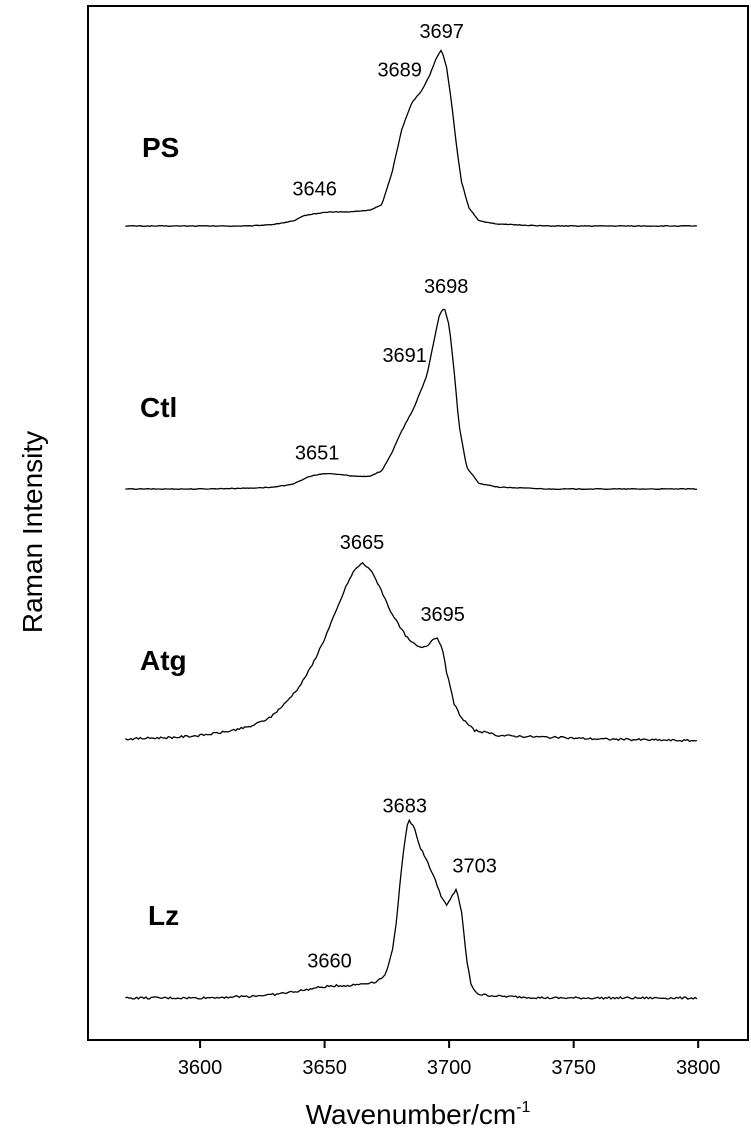 Image resolution: width=751 pixels, height=1140 pixels. I want to click on peak-label: 3646, so click(314, 190).